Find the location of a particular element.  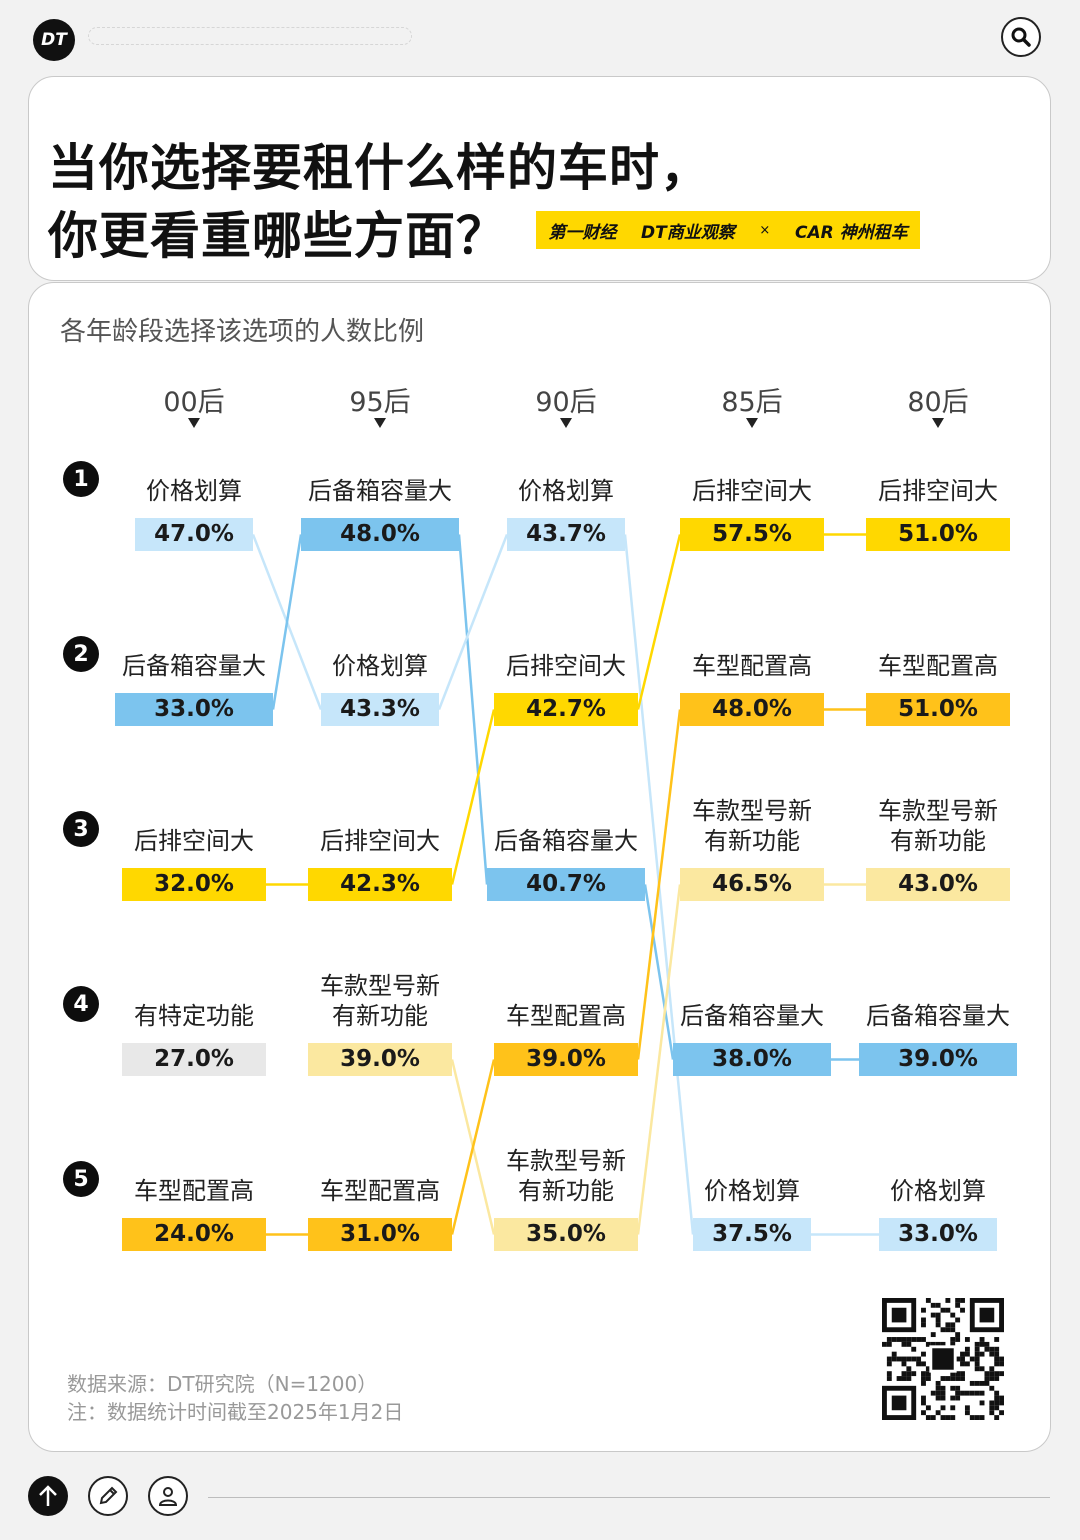

value-bar: 47.0% is located at coordinates (194, 534).